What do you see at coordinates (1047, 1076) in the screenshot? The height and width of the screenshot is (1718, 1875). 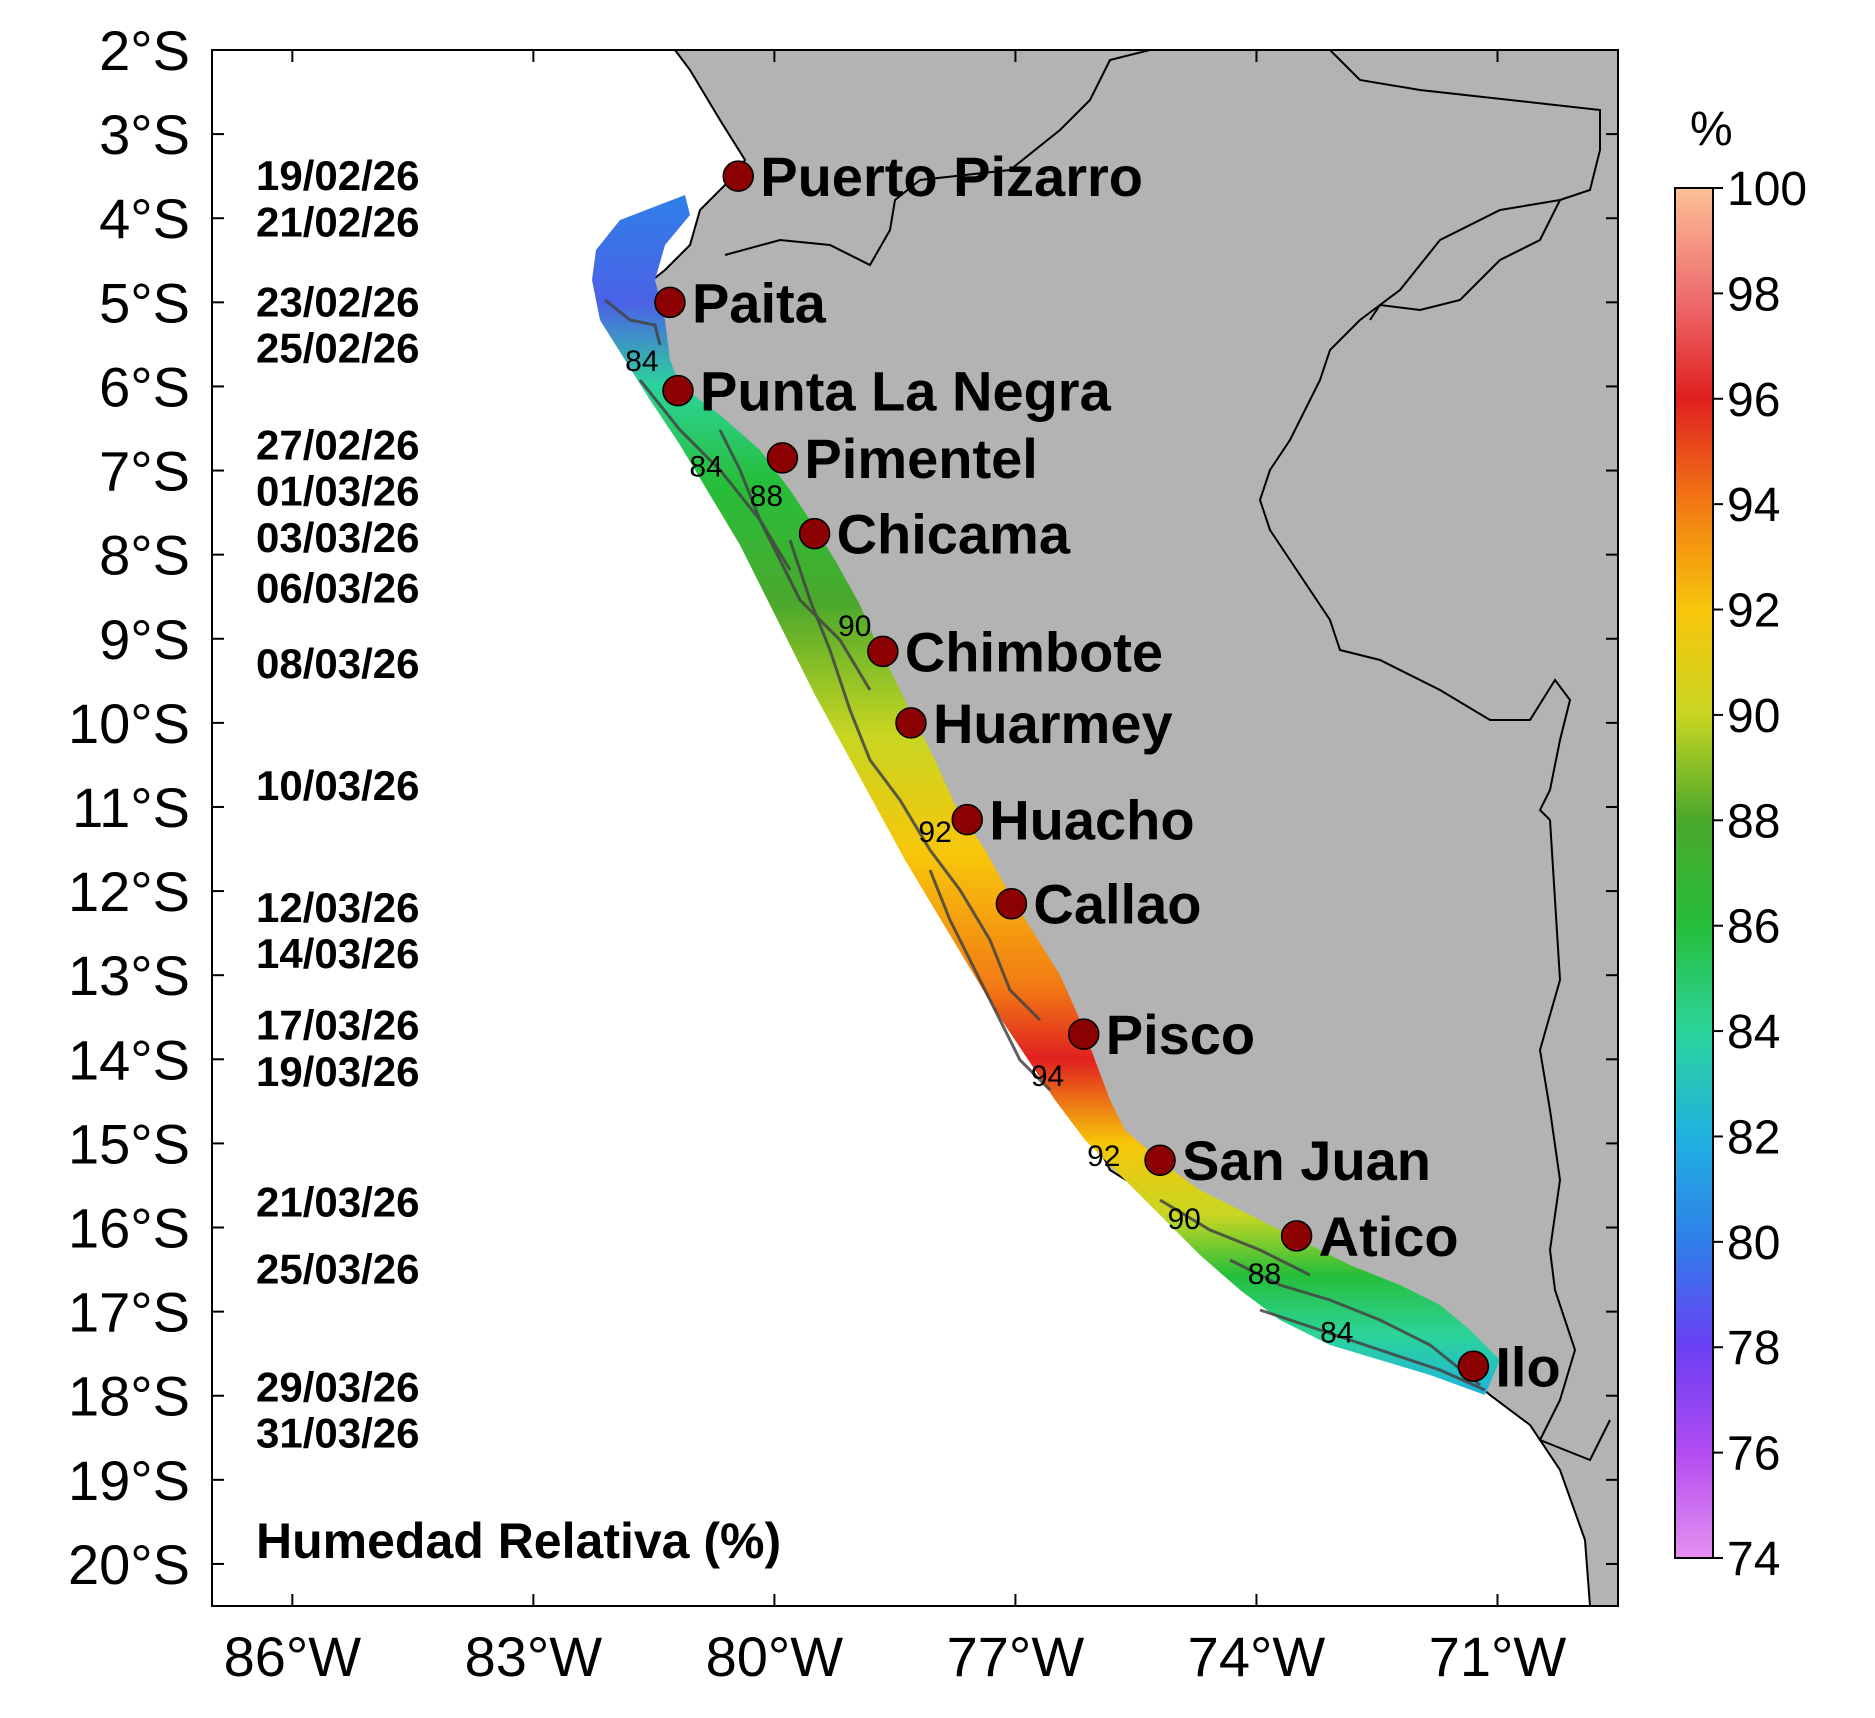 I see `contour-label: 94` at bounding box center [1047, 1076].